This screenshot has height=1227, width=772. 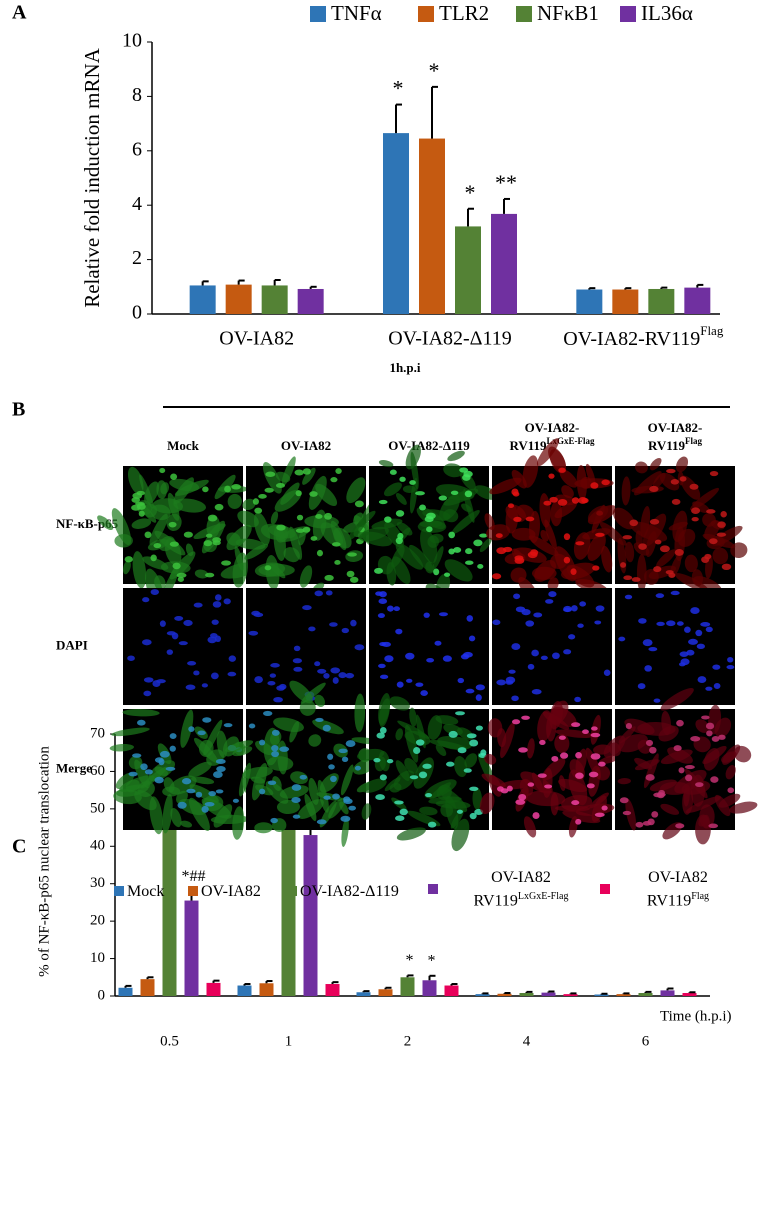 What do you see at coordinates (429, 445) in the screenshot?
I see `column-header: OV-IA82-Δ119` at bounding box center [429, 445].